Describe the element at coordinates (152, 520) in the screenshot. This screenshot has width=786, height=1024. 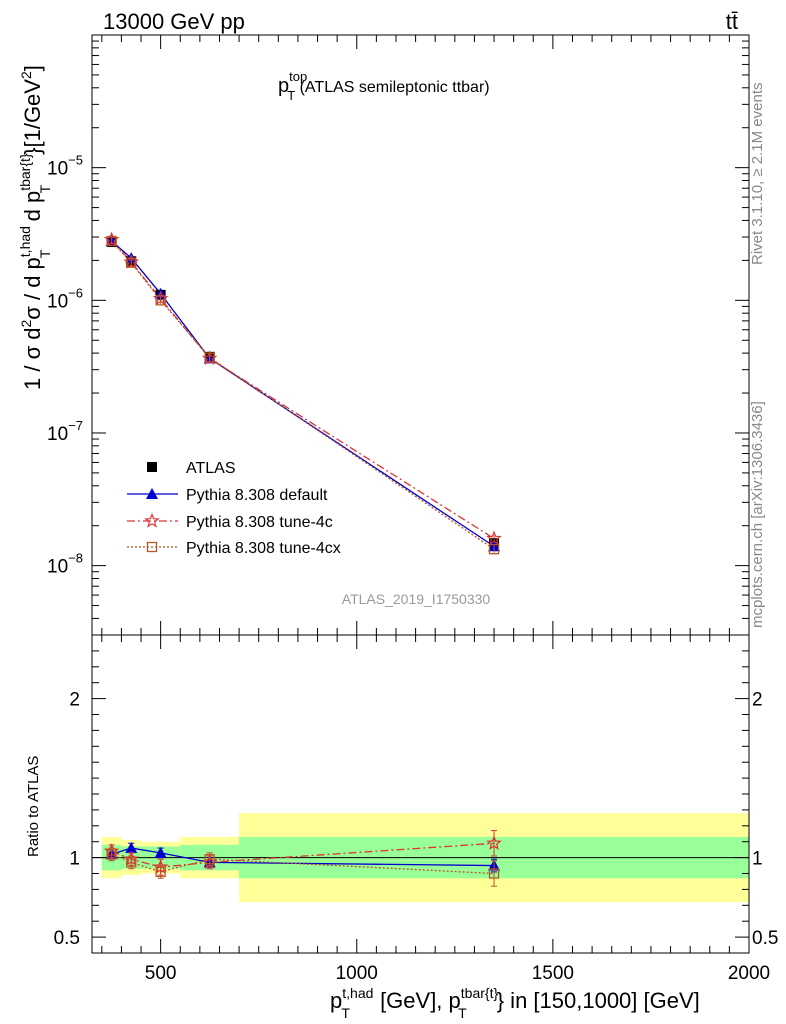
I see `legend-marker-tune4c` at that location.